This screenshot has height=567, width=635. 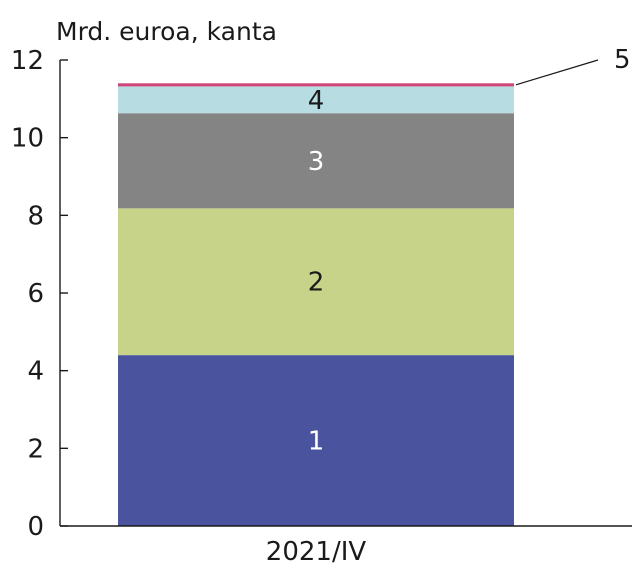 I want to click on x-category-label: 2021/IV, so click(x=316, y=552).